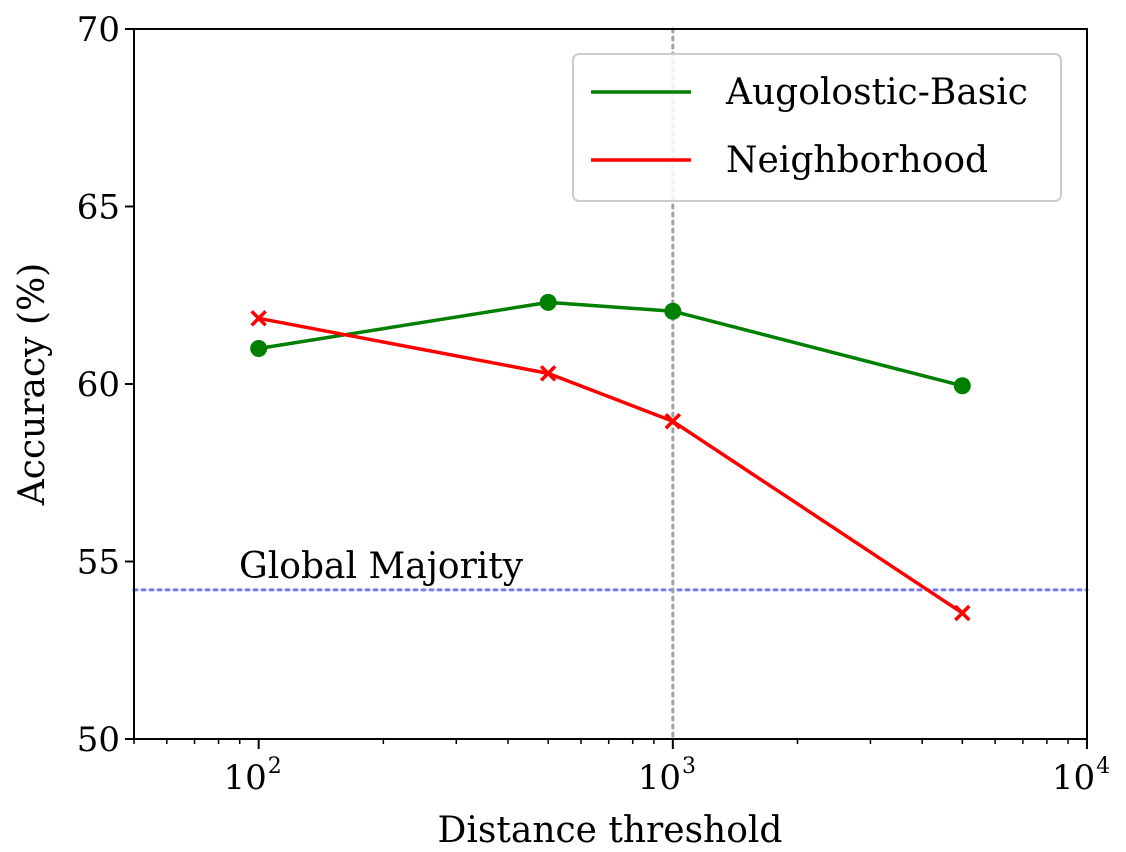  Describe the element at coordinates (98, 30) in the screenshot. I see `y-tick-label: 70` at that location.